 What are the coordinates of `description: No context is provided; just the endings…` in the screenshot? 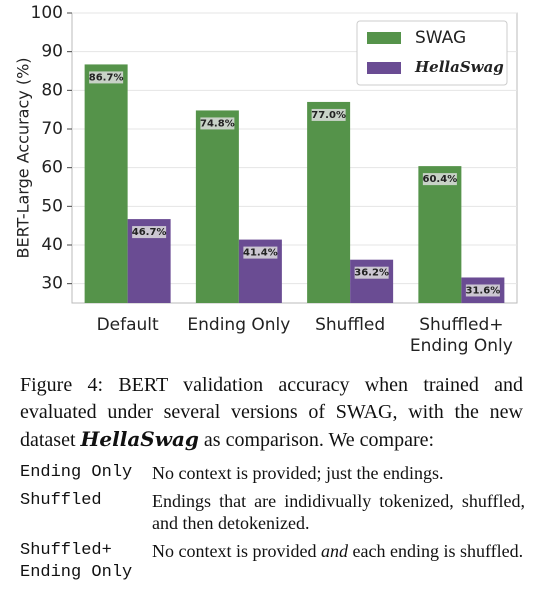 It's located at (338, 473).